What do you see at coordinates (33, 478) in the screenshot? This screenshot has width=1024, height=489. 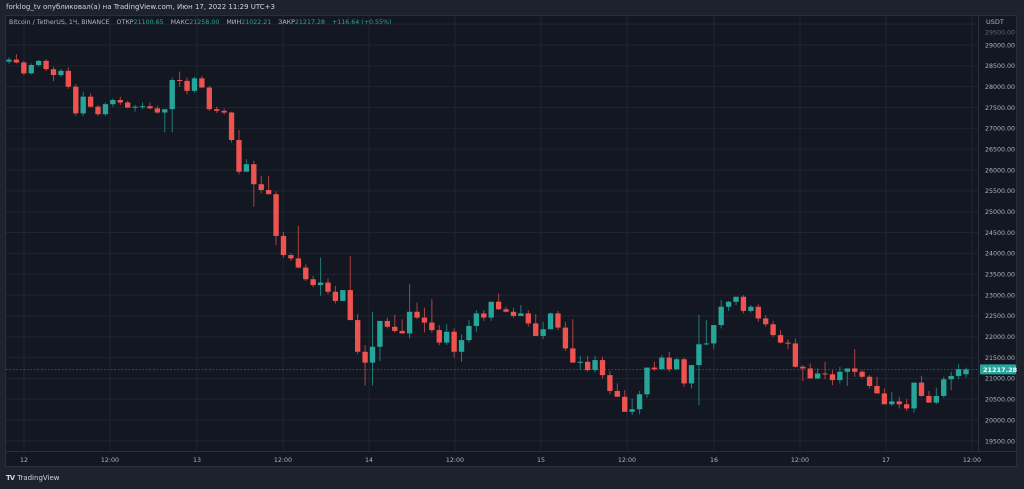 I see `tradingview-brand: TV TradingView` at bounding box center [33, 478].